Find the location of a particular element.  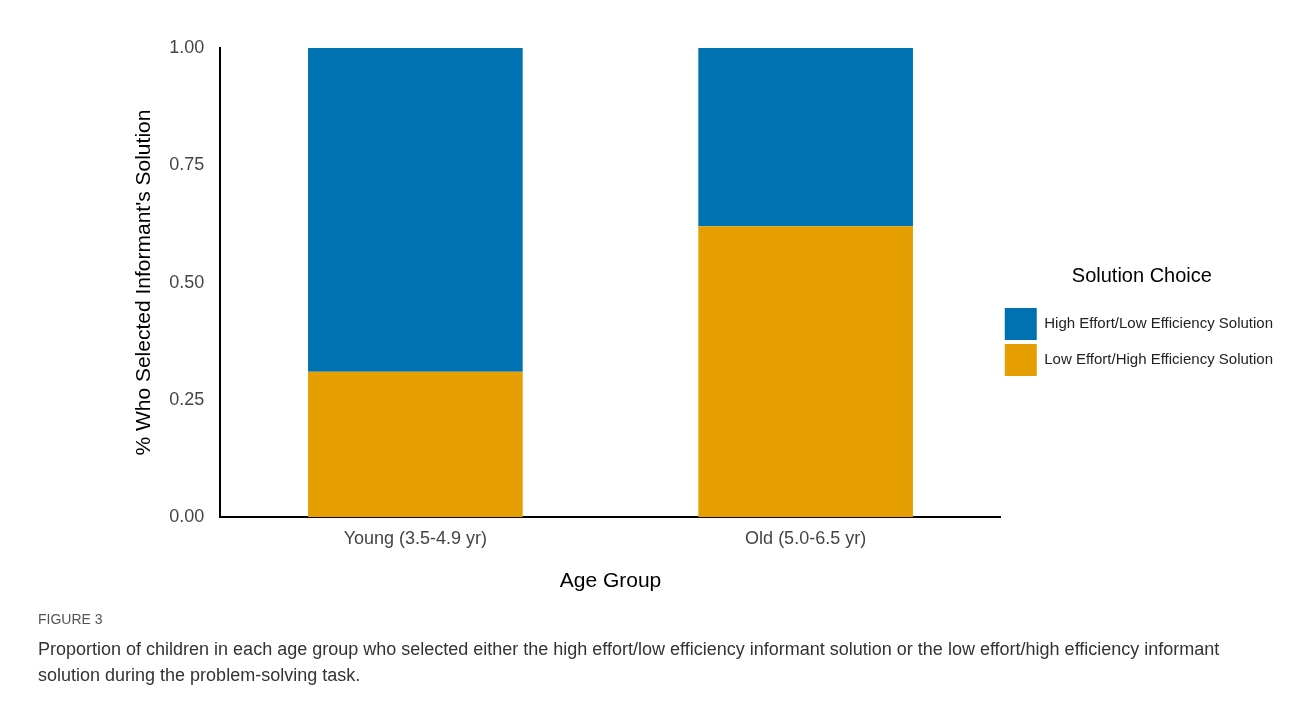

legend-label: High Effort/Low Efficiency Solution is located at coordinates (1159, 323).